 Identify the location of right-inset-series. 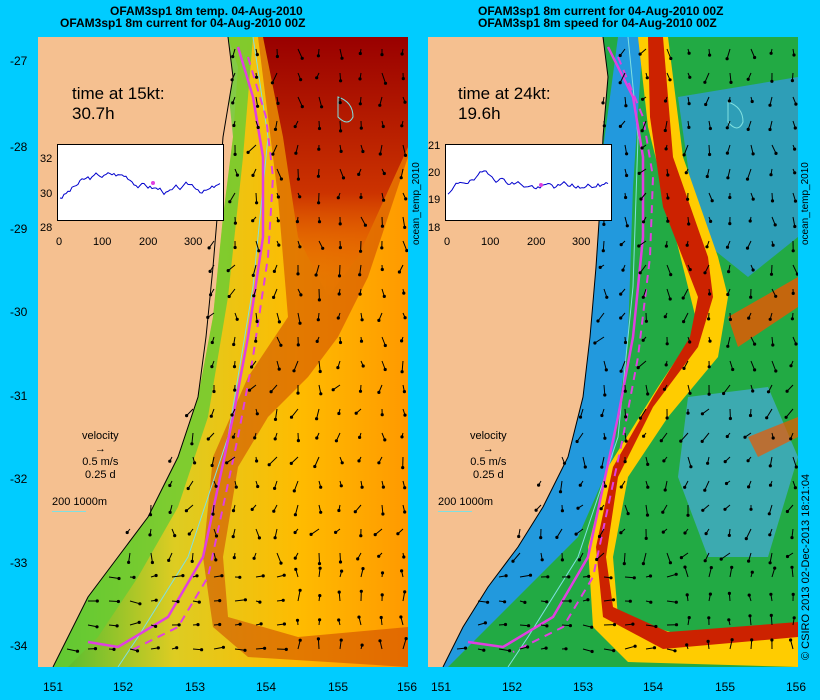
(528, 182).